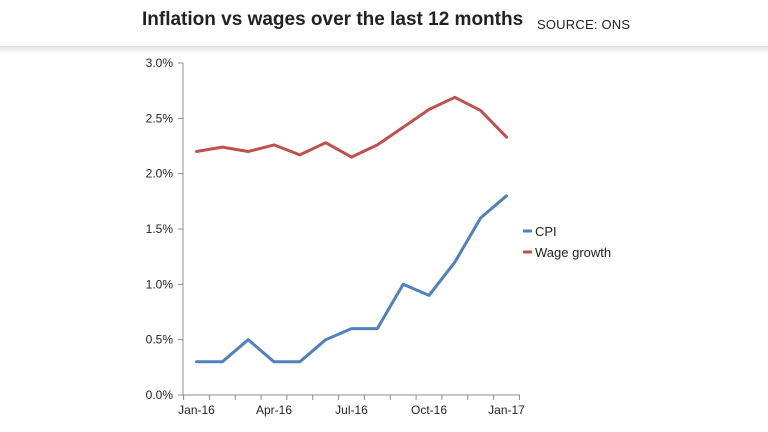 Image resolution: width=768 pixels, height=432 pixels. Describe the element at coordinates (384, 50) in the screenshot. I see `header-shadow` at that location.